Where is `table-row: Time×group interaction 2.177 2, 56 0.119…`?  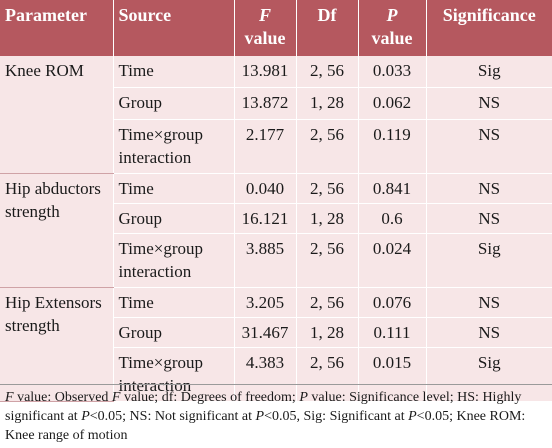 table-row: Time×group interaction 2.177 2, 56 0.119… is located at coordinates (276, 146).